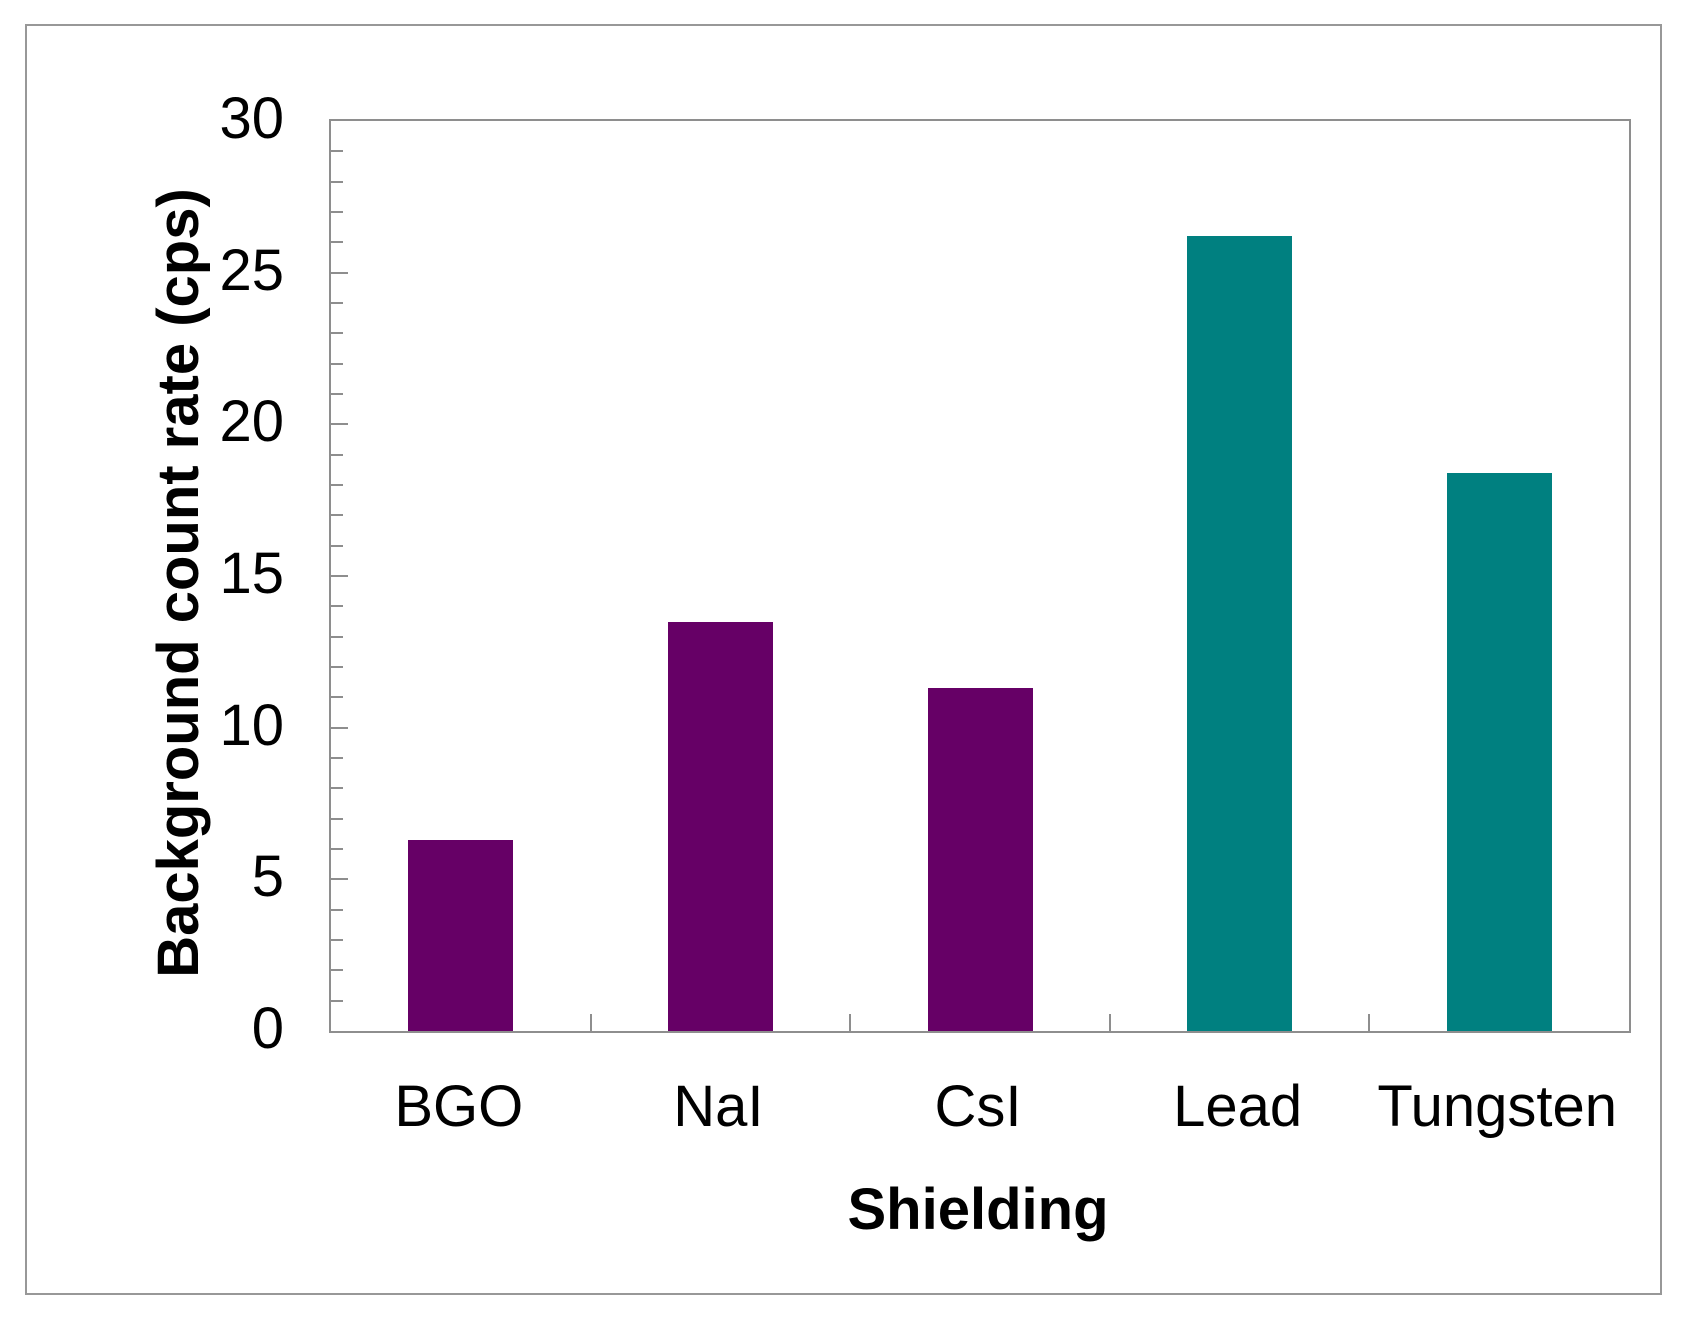 The height and width of the screenshot is (1321, 1688). What do you see at coordinates (1238, 1106) in the screenshot?
I see `x-category-label: Lead` at bounding box center [1238, 1106].